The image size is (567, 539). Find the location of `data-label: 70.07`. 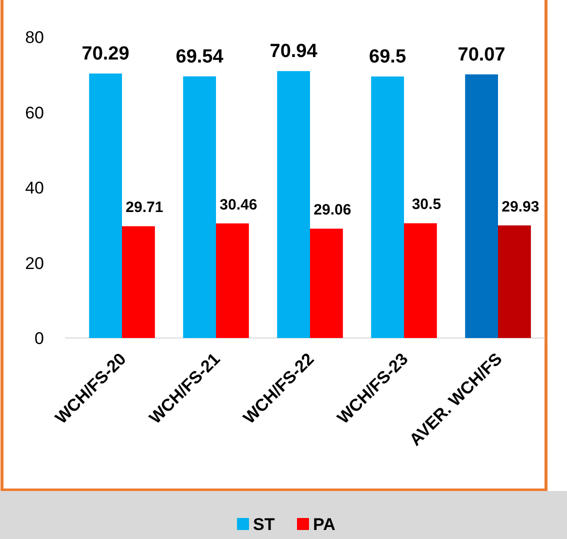

data-label: 70.07 is located at coordinates (482, 55).